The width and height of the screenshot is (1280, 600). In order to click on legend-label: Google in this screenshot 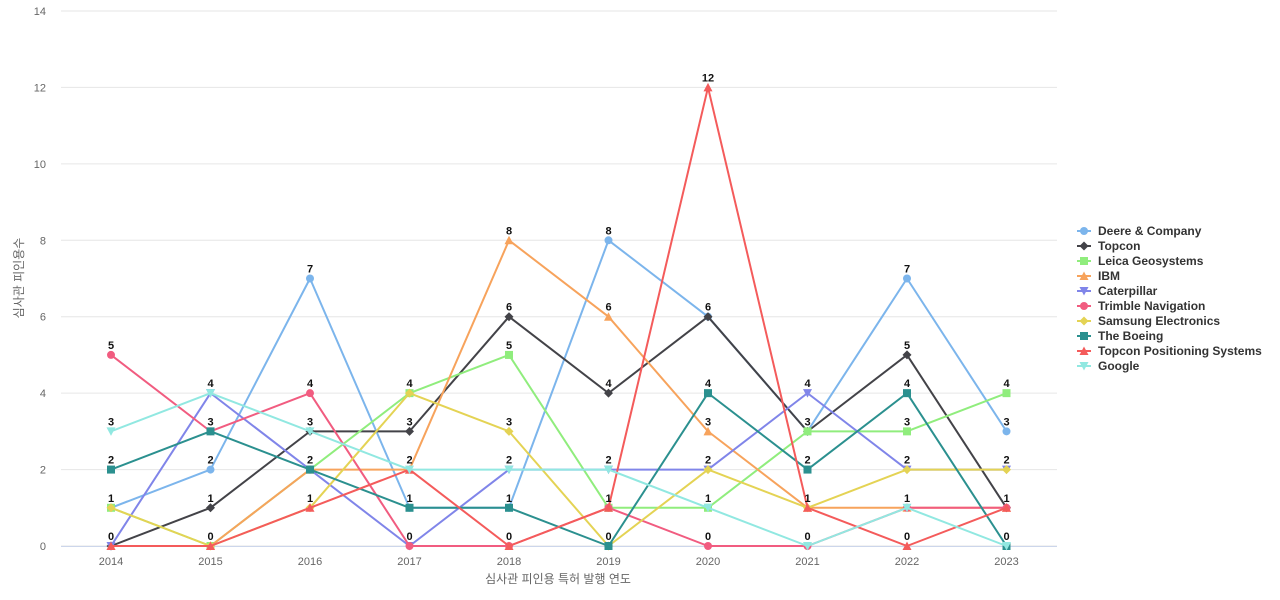, I will do `click(1119, 366)`.